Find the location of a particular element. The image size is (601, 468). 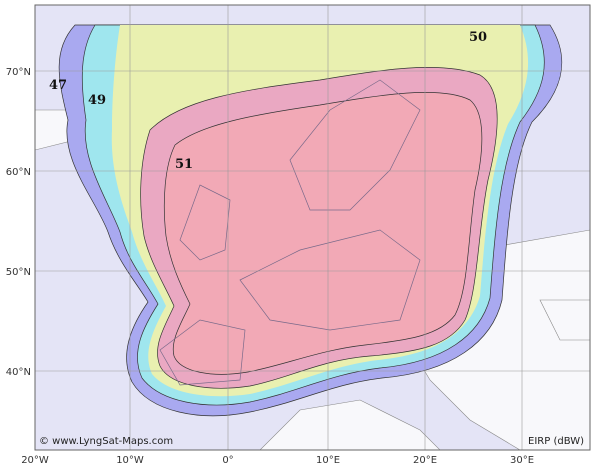

lat-labels: 70°N 60°N 50°N 40°N is located at coordinates (18, 222).